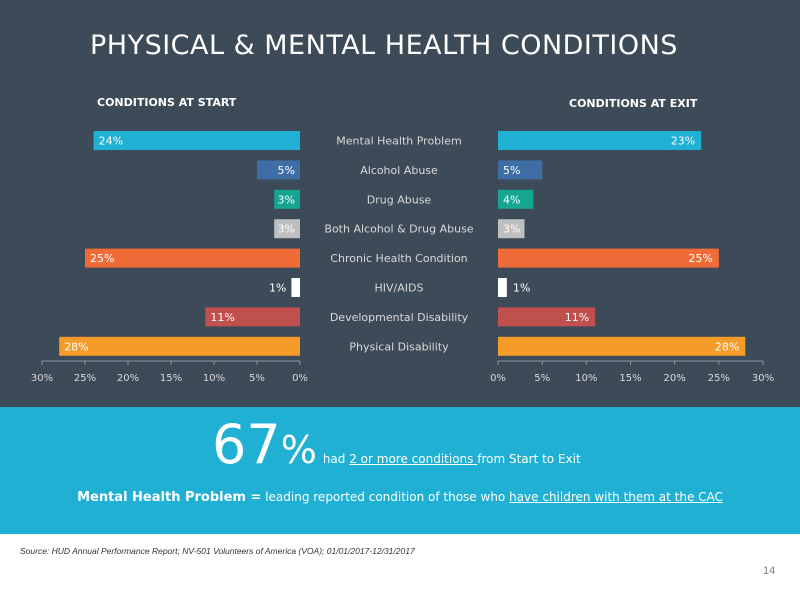 The height and width of the screenshot is (600, 800). What do you see at coordinates (700, 258) in the screenshot?
I see `exit-data-label: 25%` at bounding box center [700, 258].